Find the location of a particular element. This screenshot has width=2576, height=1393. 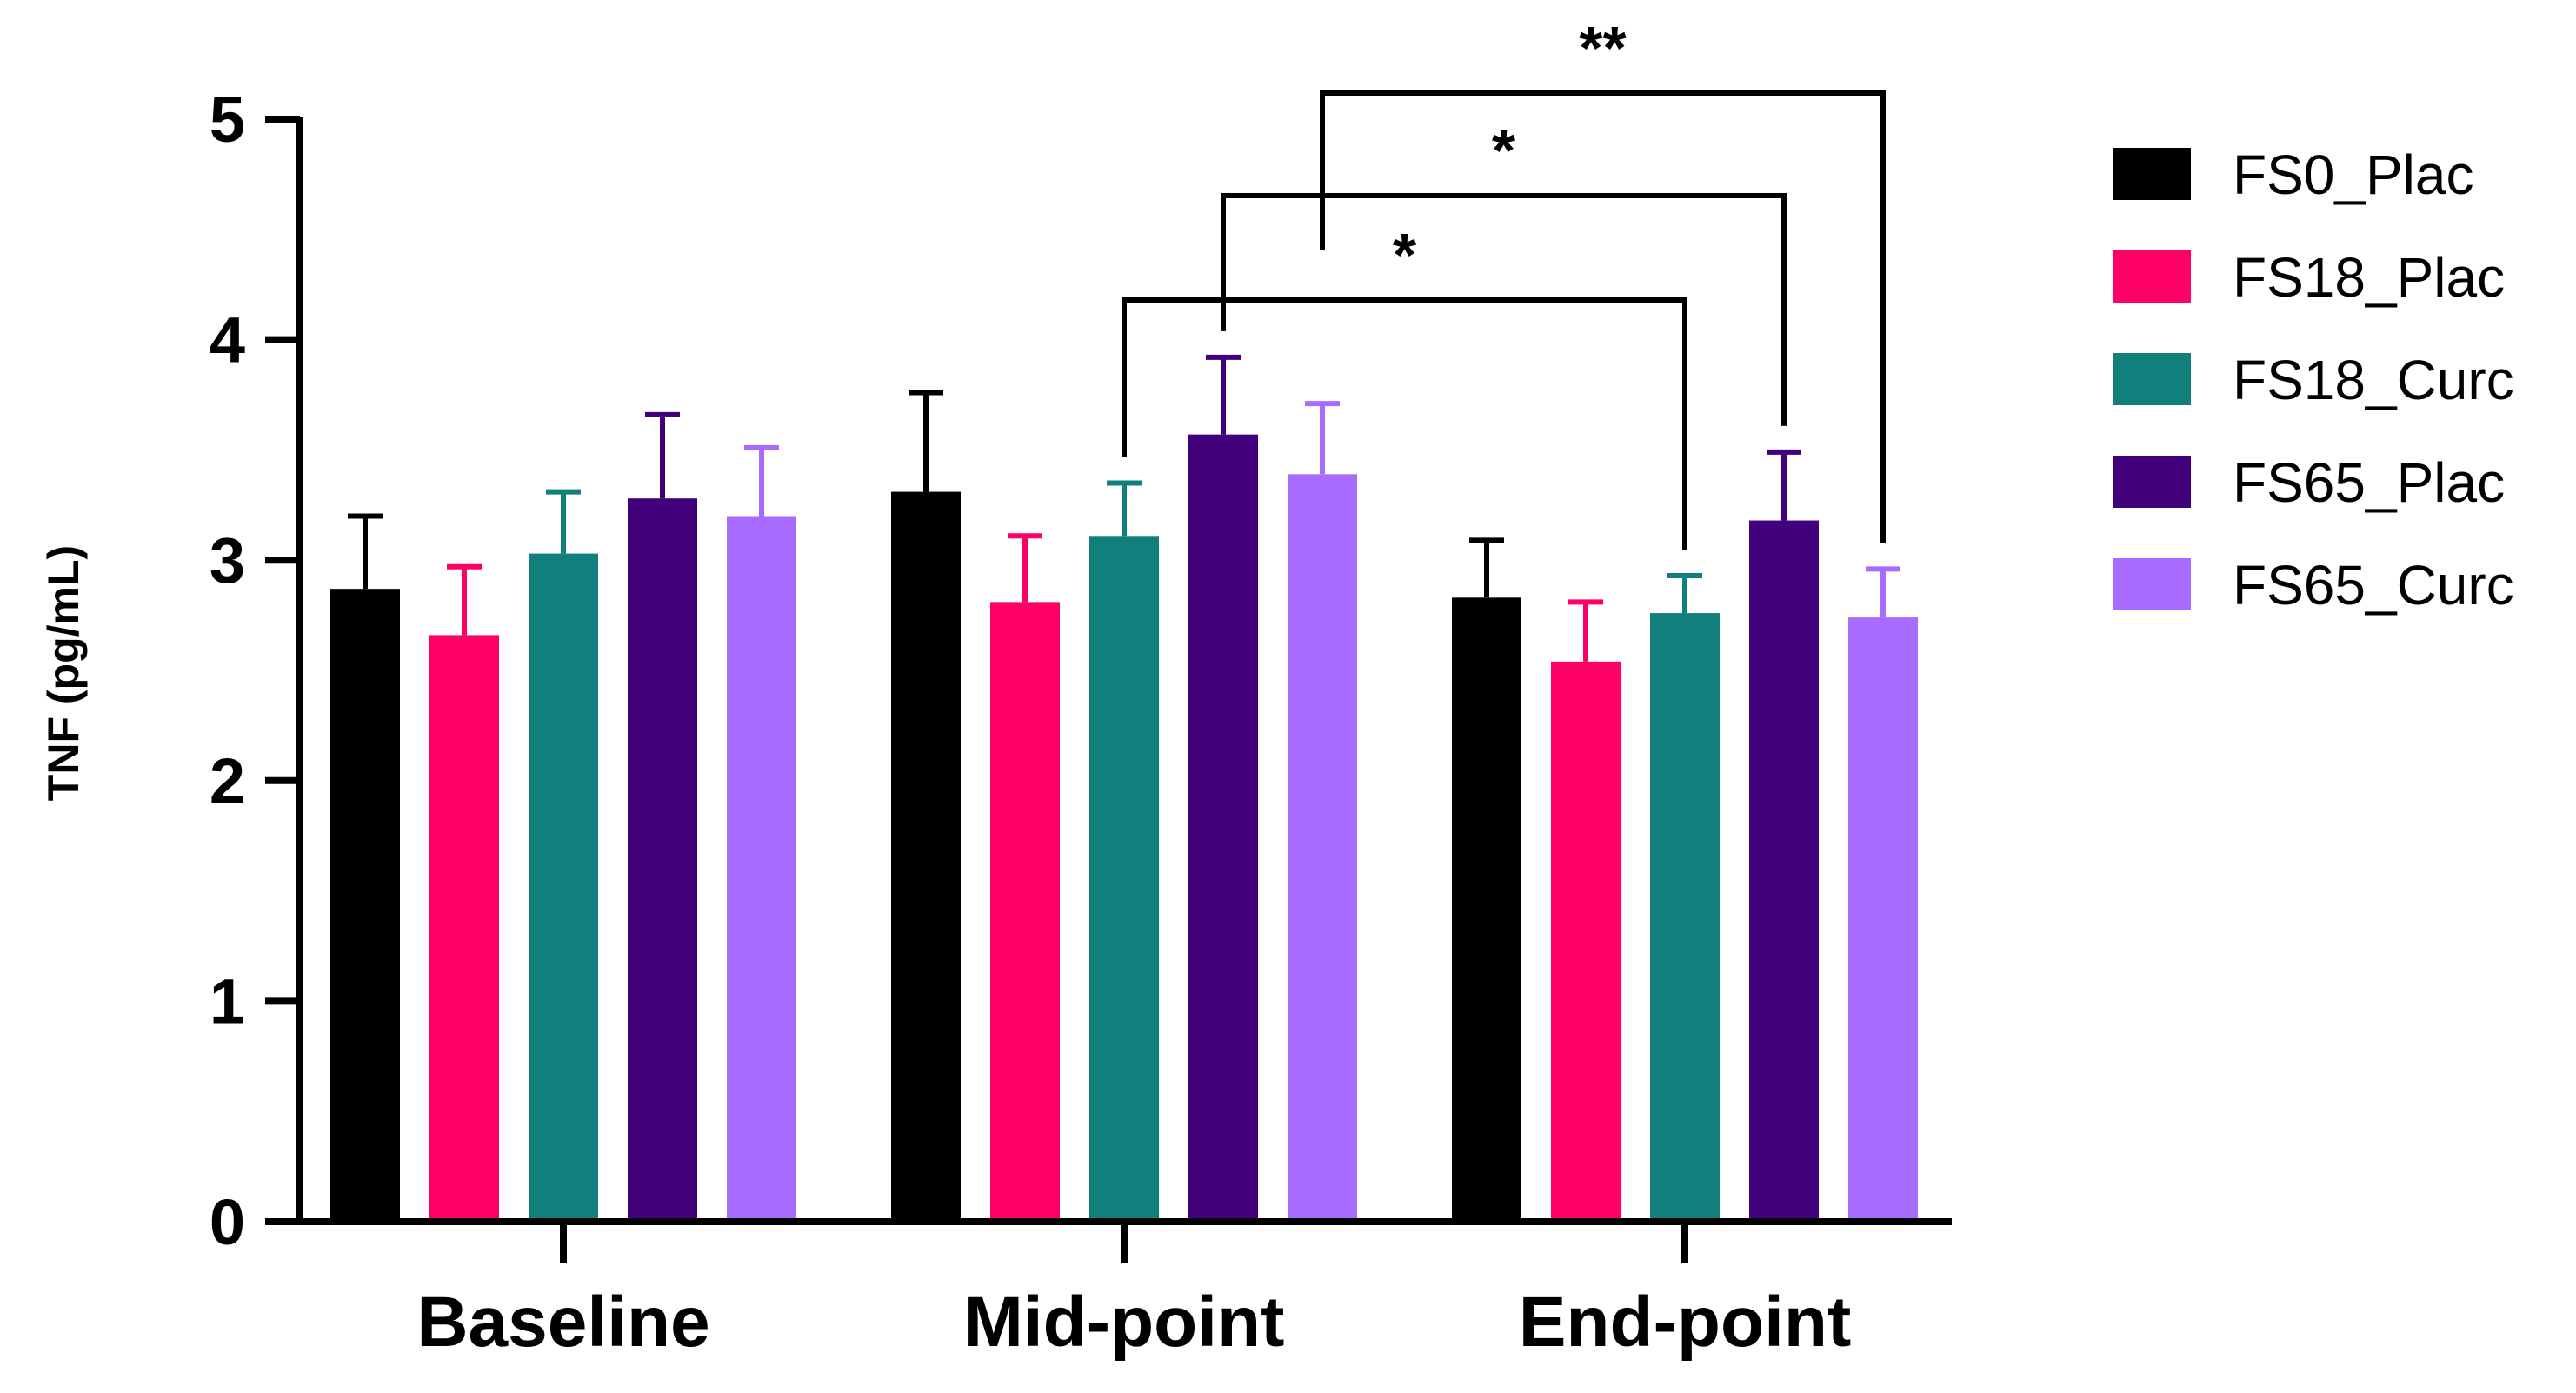

bar-fs0-plac-mid-point is located at coordinates (926, 857).